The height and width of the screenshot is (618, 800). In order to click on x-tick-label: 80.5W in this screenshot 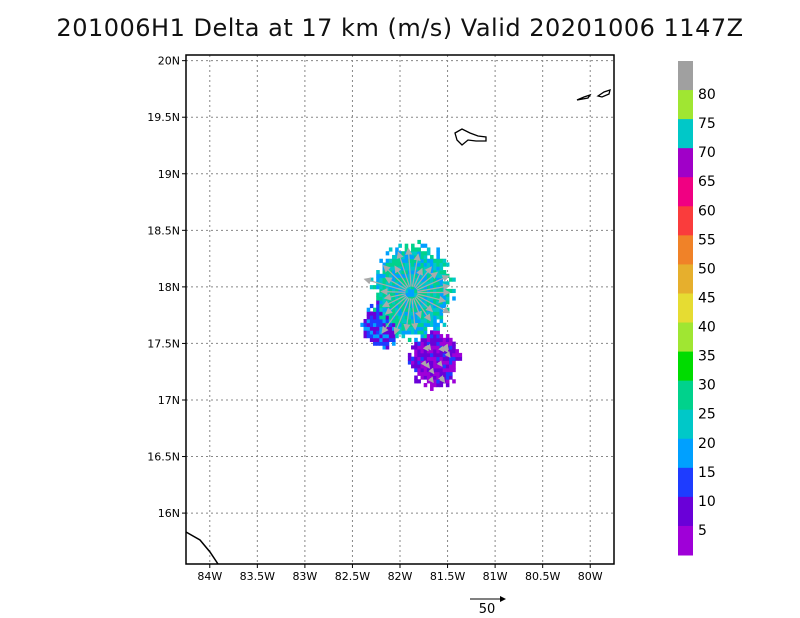, I will do `click(542, 576)`.